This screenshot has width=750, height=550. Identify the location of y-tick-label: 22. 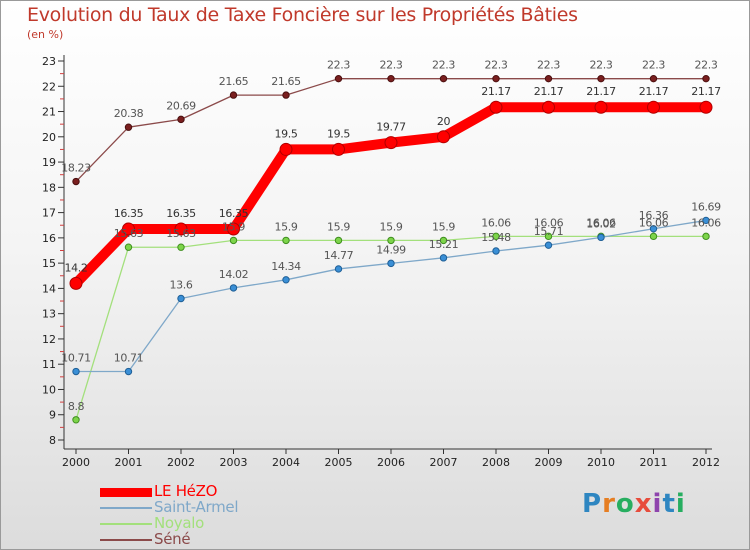
(49, 86).